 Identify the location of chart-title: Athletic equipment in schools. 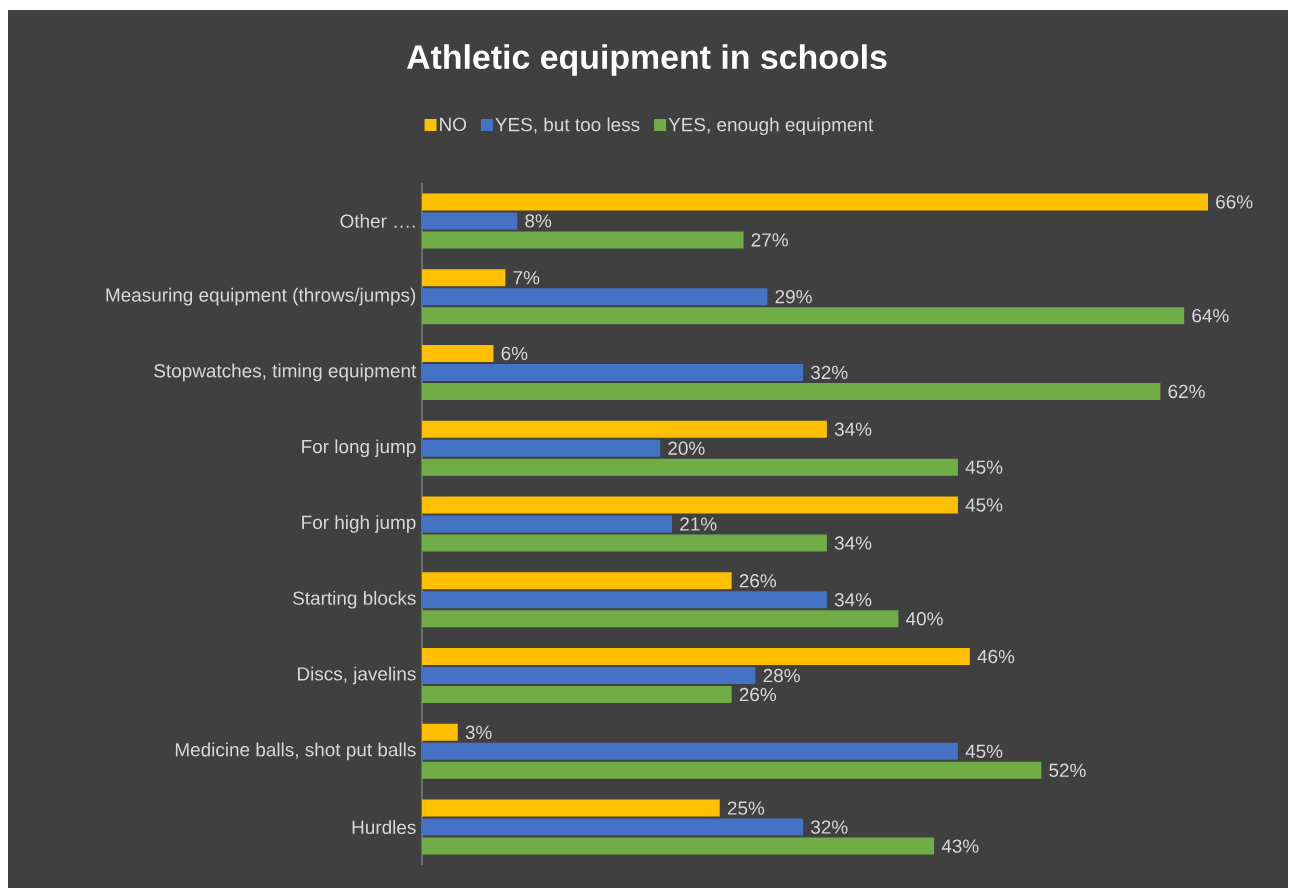
(646, 60).